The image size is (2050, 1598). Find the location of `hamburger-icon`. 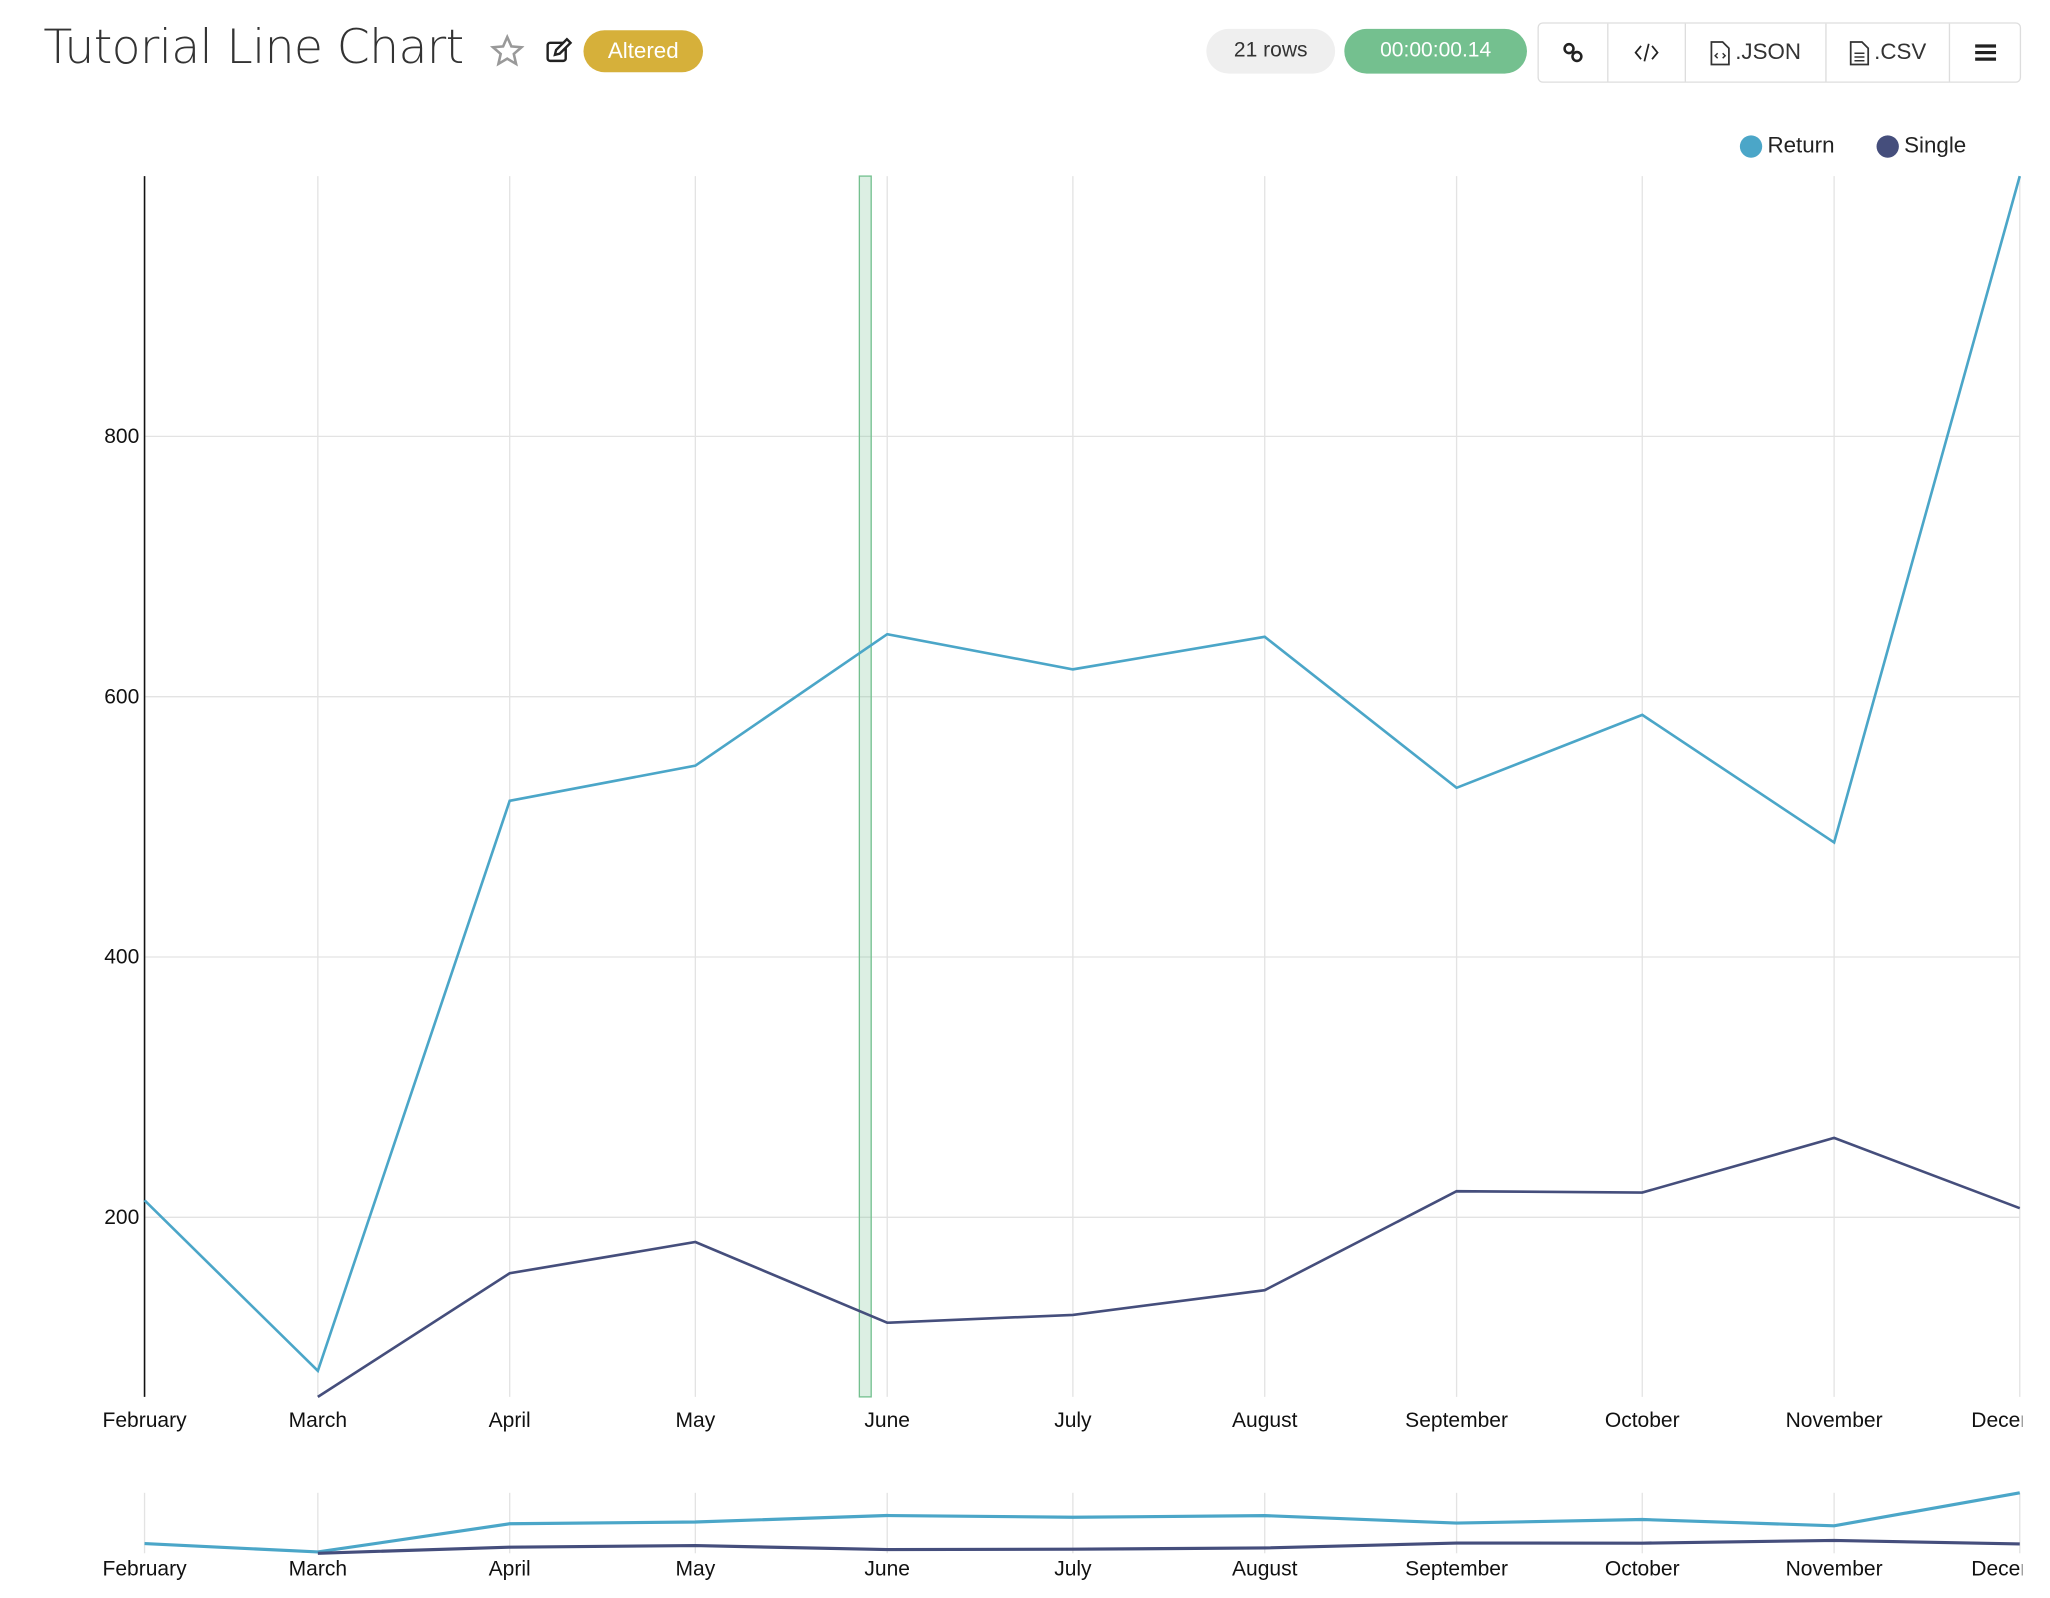

hamburger-icon is located at coordinates (1985, 52).